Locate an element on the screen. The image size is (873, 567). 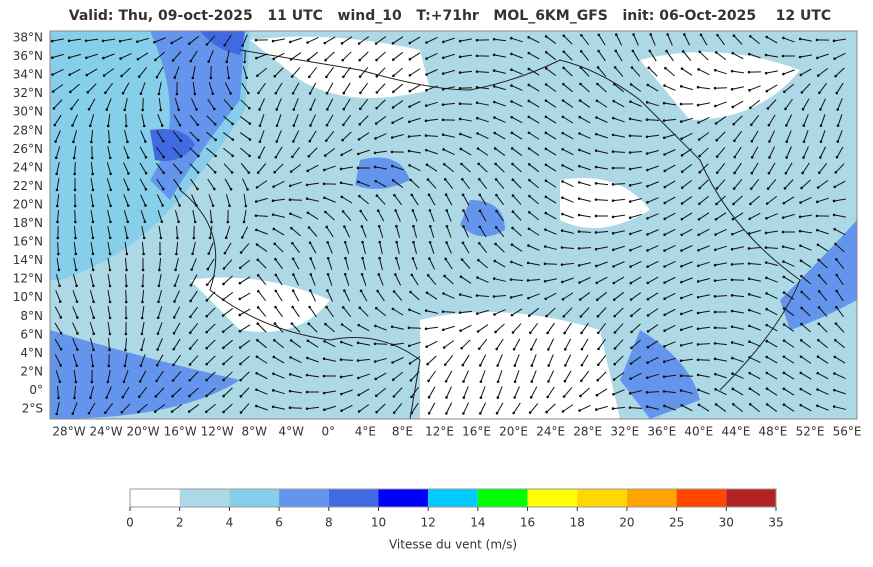
colorbar-tick-label: 20 is located at coordinates (626, 523).